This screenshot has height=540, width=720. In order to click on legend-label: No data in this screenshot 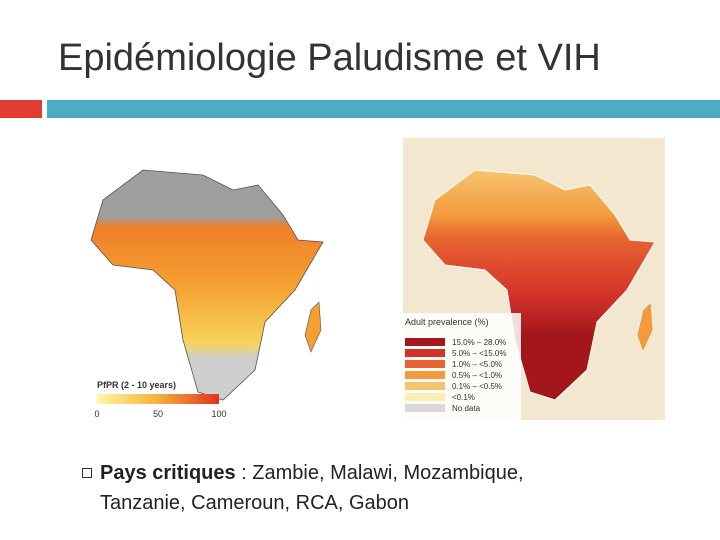, I will do `click(466, 408)`.